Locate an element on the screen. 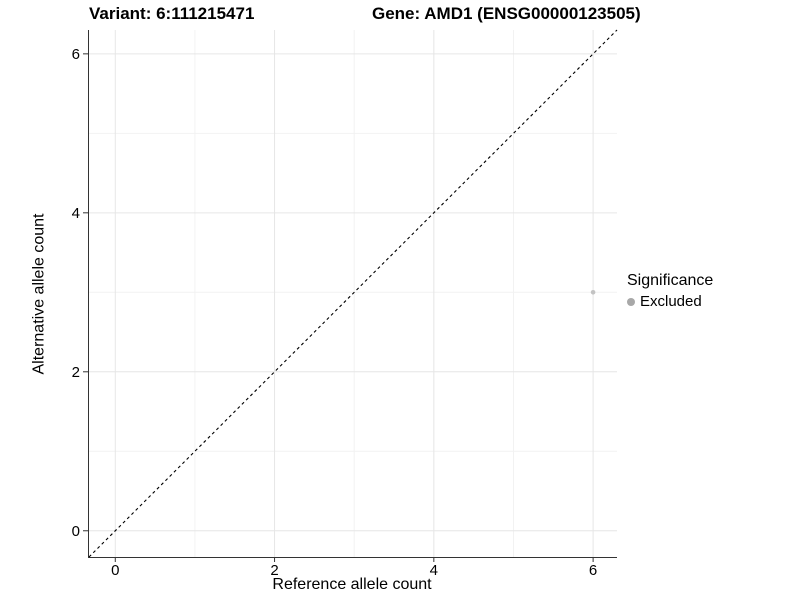  y-tick-label: 6 is located at coordinates (76, 54).